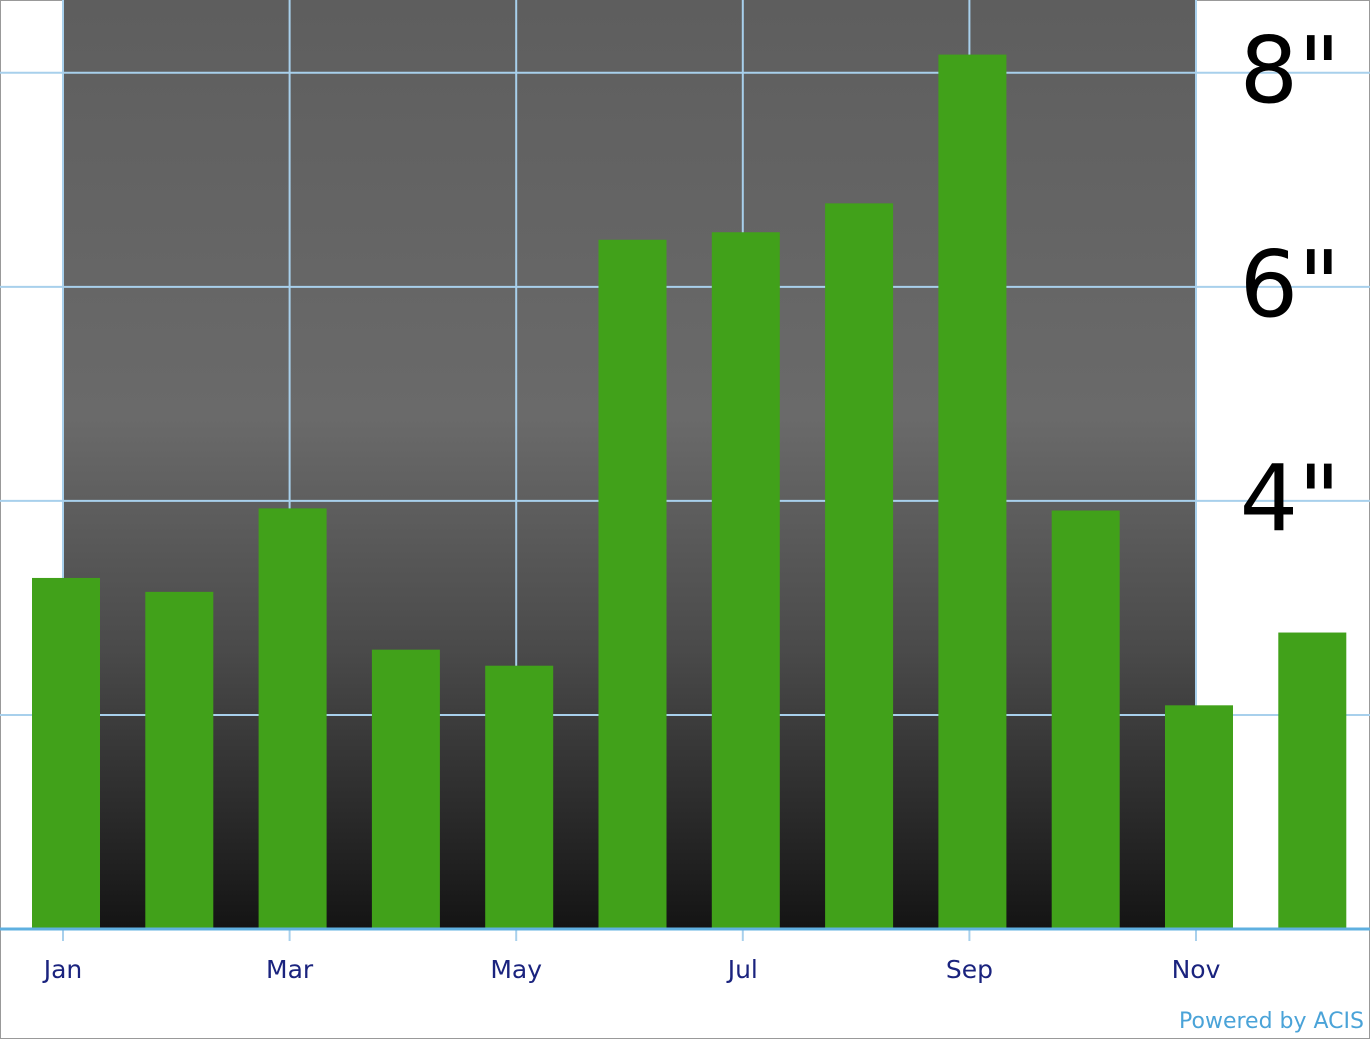 The image size is (1370, 1039). What do you see at coordinates (969, 969) in the screenshot?
I see `x-tick-label: Sep` at bounding box center [969, 969].